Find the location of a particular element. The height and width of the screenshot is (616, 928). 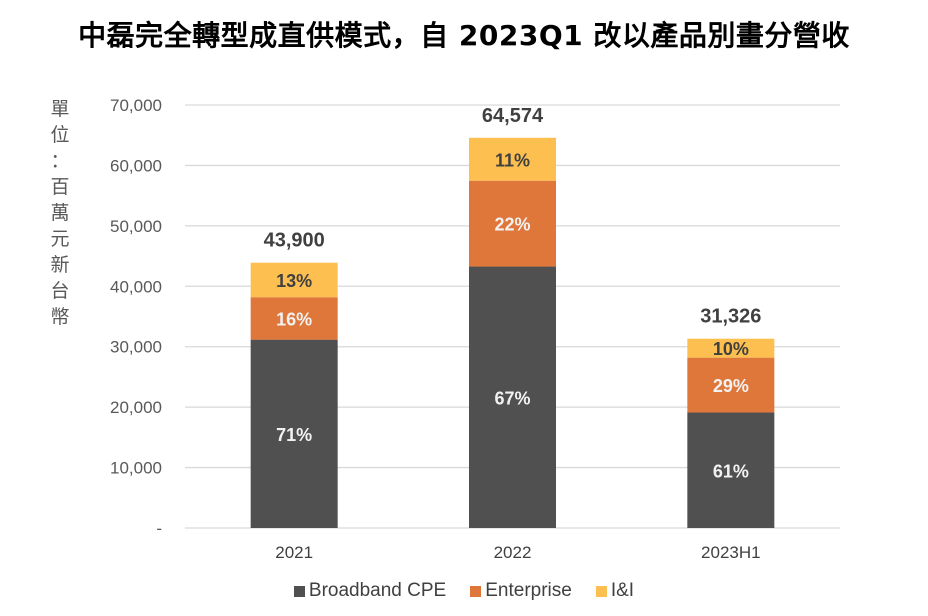

legend-item: I&I is located at coordinates (615, 591).